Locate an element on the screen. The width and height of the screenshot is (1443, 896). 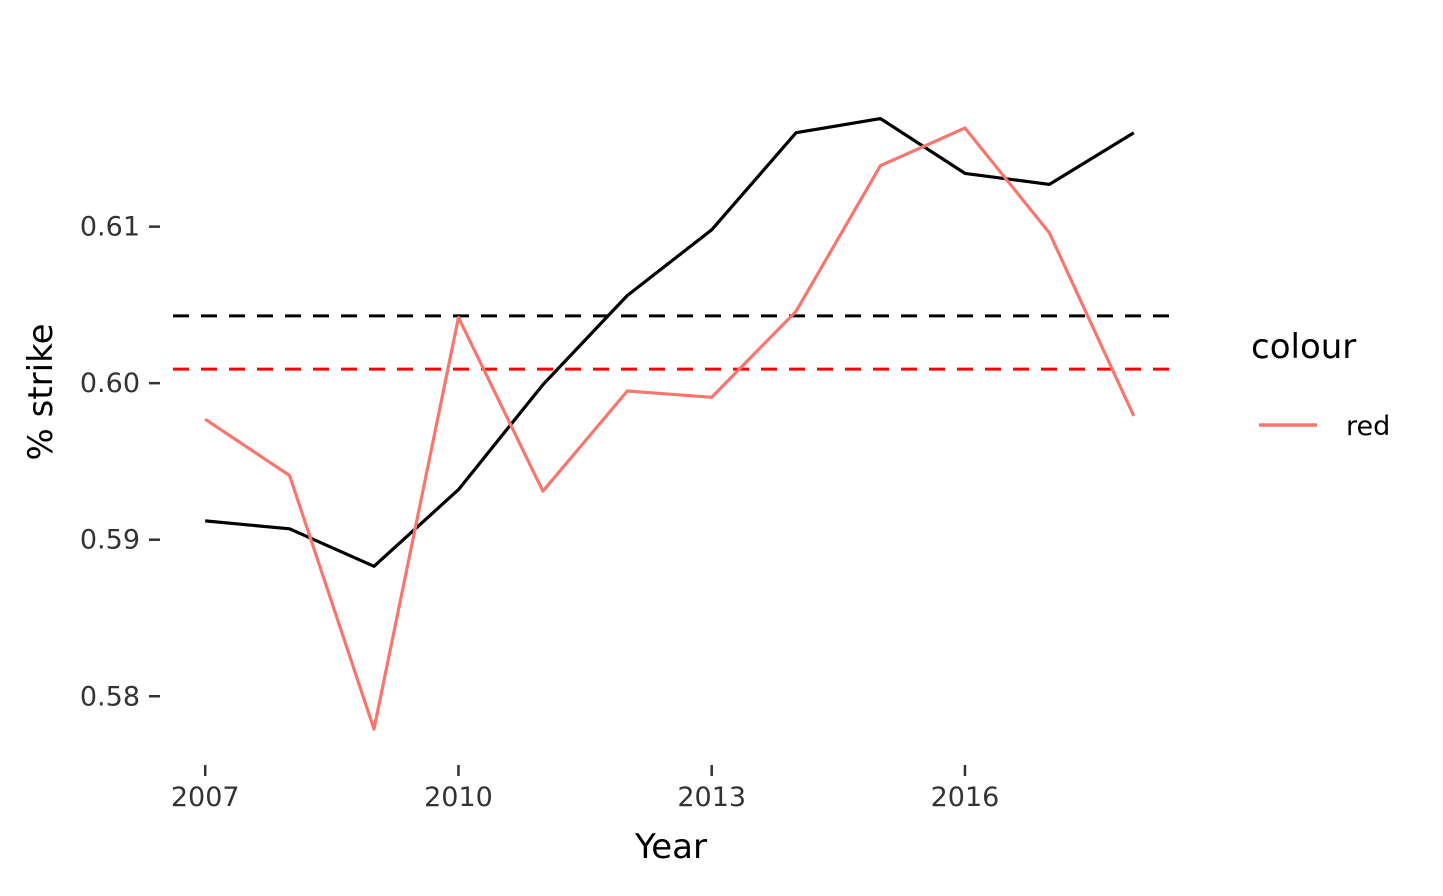
y-tick-label: 0.60 is located at coordinates (110, 383).